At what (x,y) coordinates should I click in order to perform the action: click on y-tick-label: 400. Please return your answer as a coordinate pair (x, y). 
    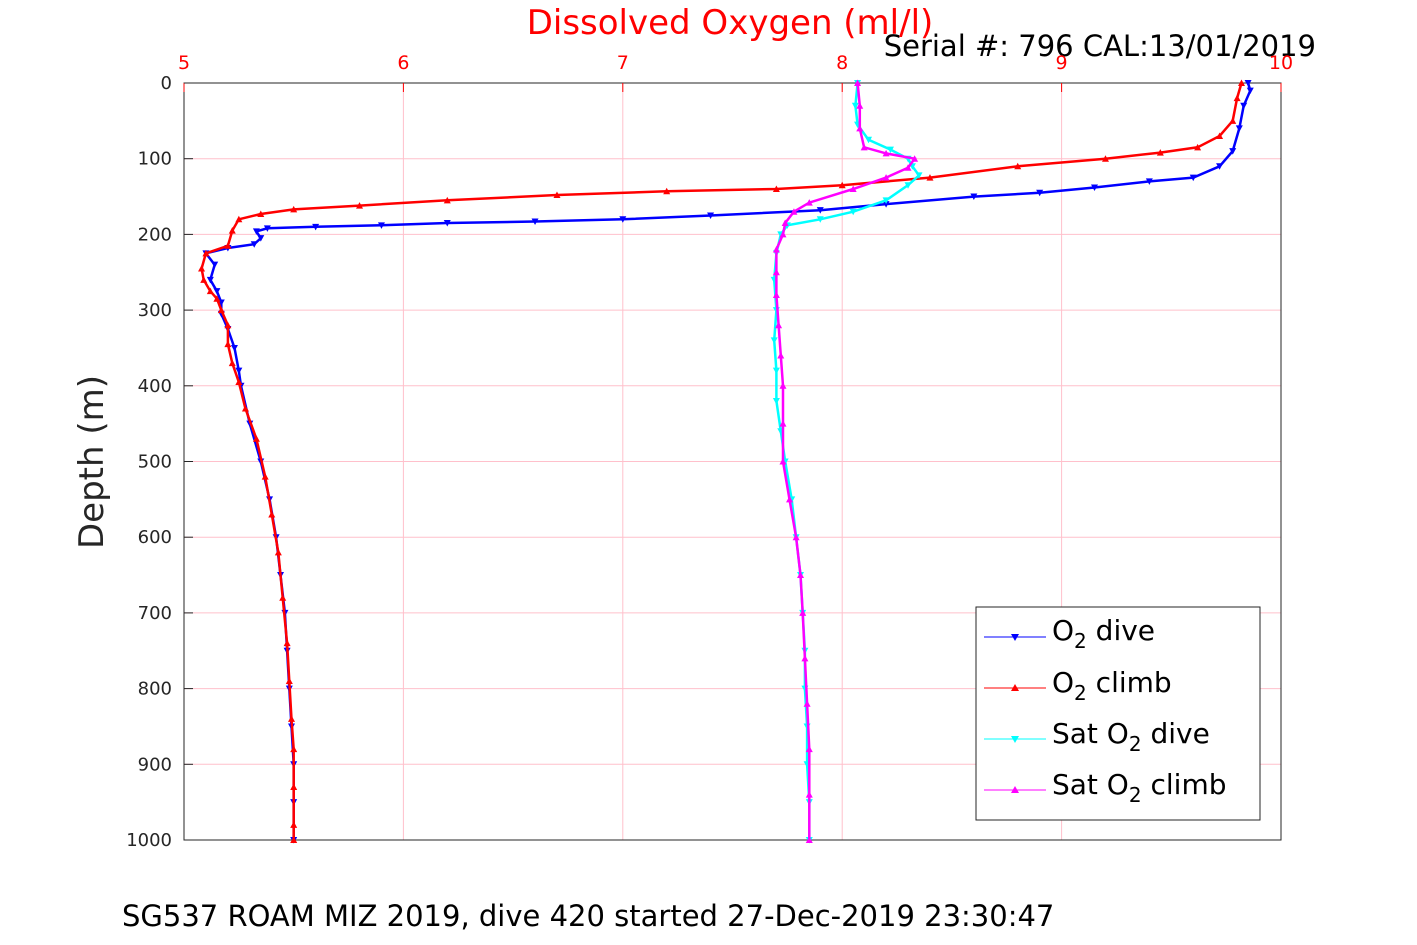
    Looking at the image, I should click on (155, 386).